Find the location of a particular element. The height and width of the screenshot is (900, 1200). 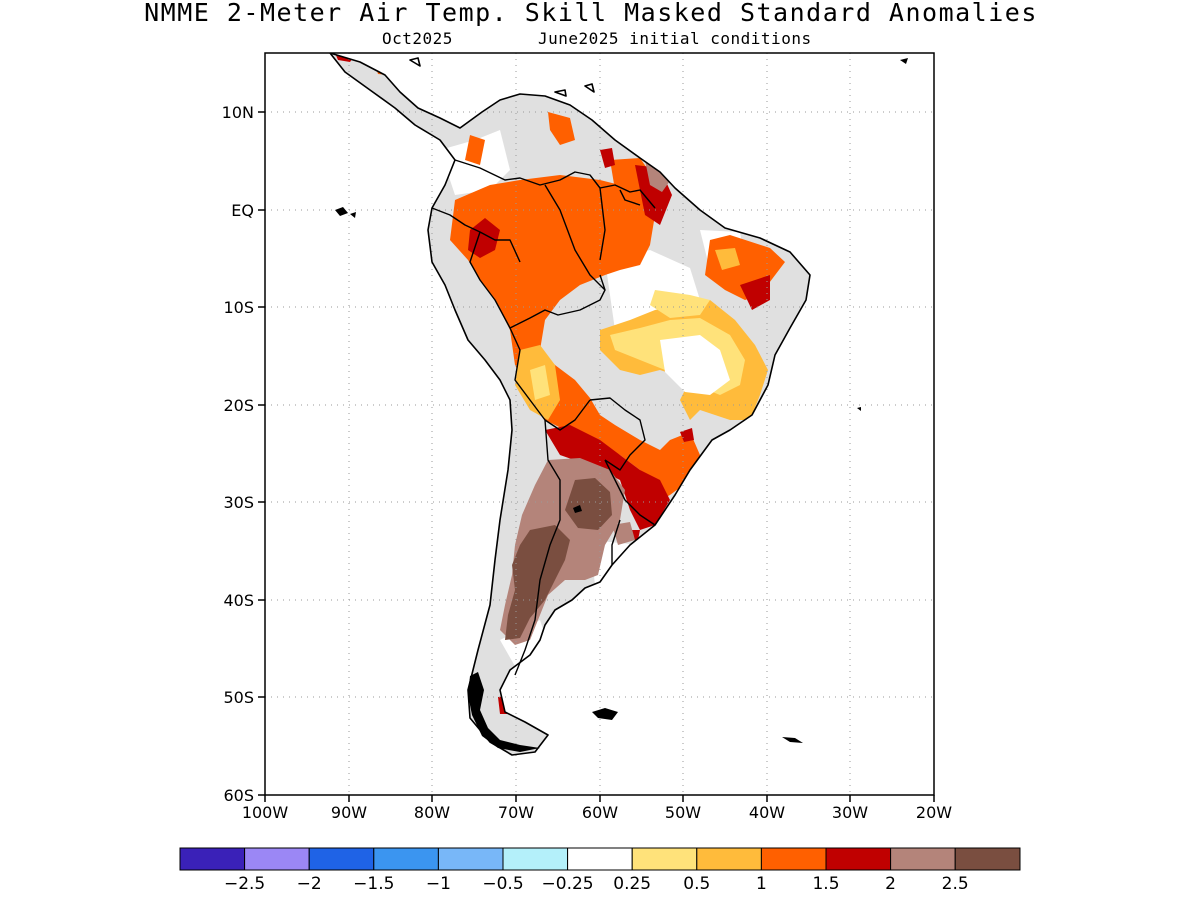

colorbar-label: −0.25 is located at coordinates (568, 884).